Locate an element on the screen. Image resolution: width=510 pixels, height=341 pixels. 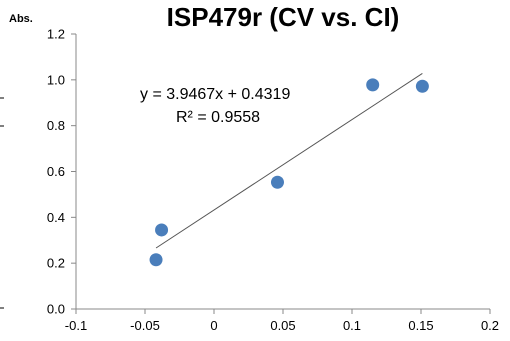
trendline-equation: y = 3.9467x + 0.4319 is located at coordinates (215, 94).